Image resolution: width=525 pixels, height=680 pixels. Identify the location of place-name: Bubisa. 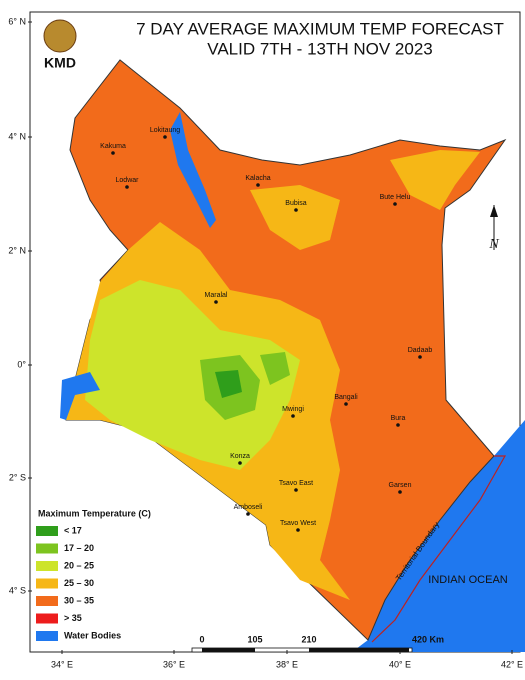
(296, 203).